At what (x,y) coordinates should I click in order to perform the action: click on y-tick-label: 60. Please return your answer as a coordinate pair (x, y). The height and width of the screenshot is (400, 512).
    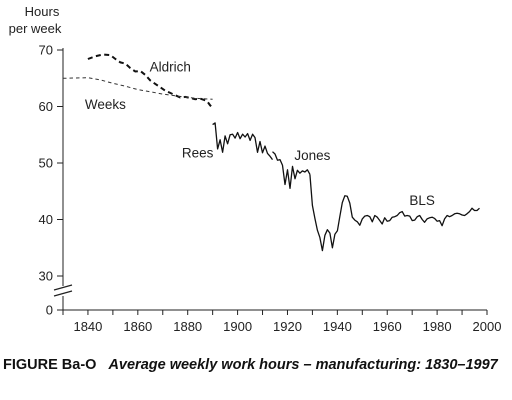
    Looking at the image, I should click on (46, 106).